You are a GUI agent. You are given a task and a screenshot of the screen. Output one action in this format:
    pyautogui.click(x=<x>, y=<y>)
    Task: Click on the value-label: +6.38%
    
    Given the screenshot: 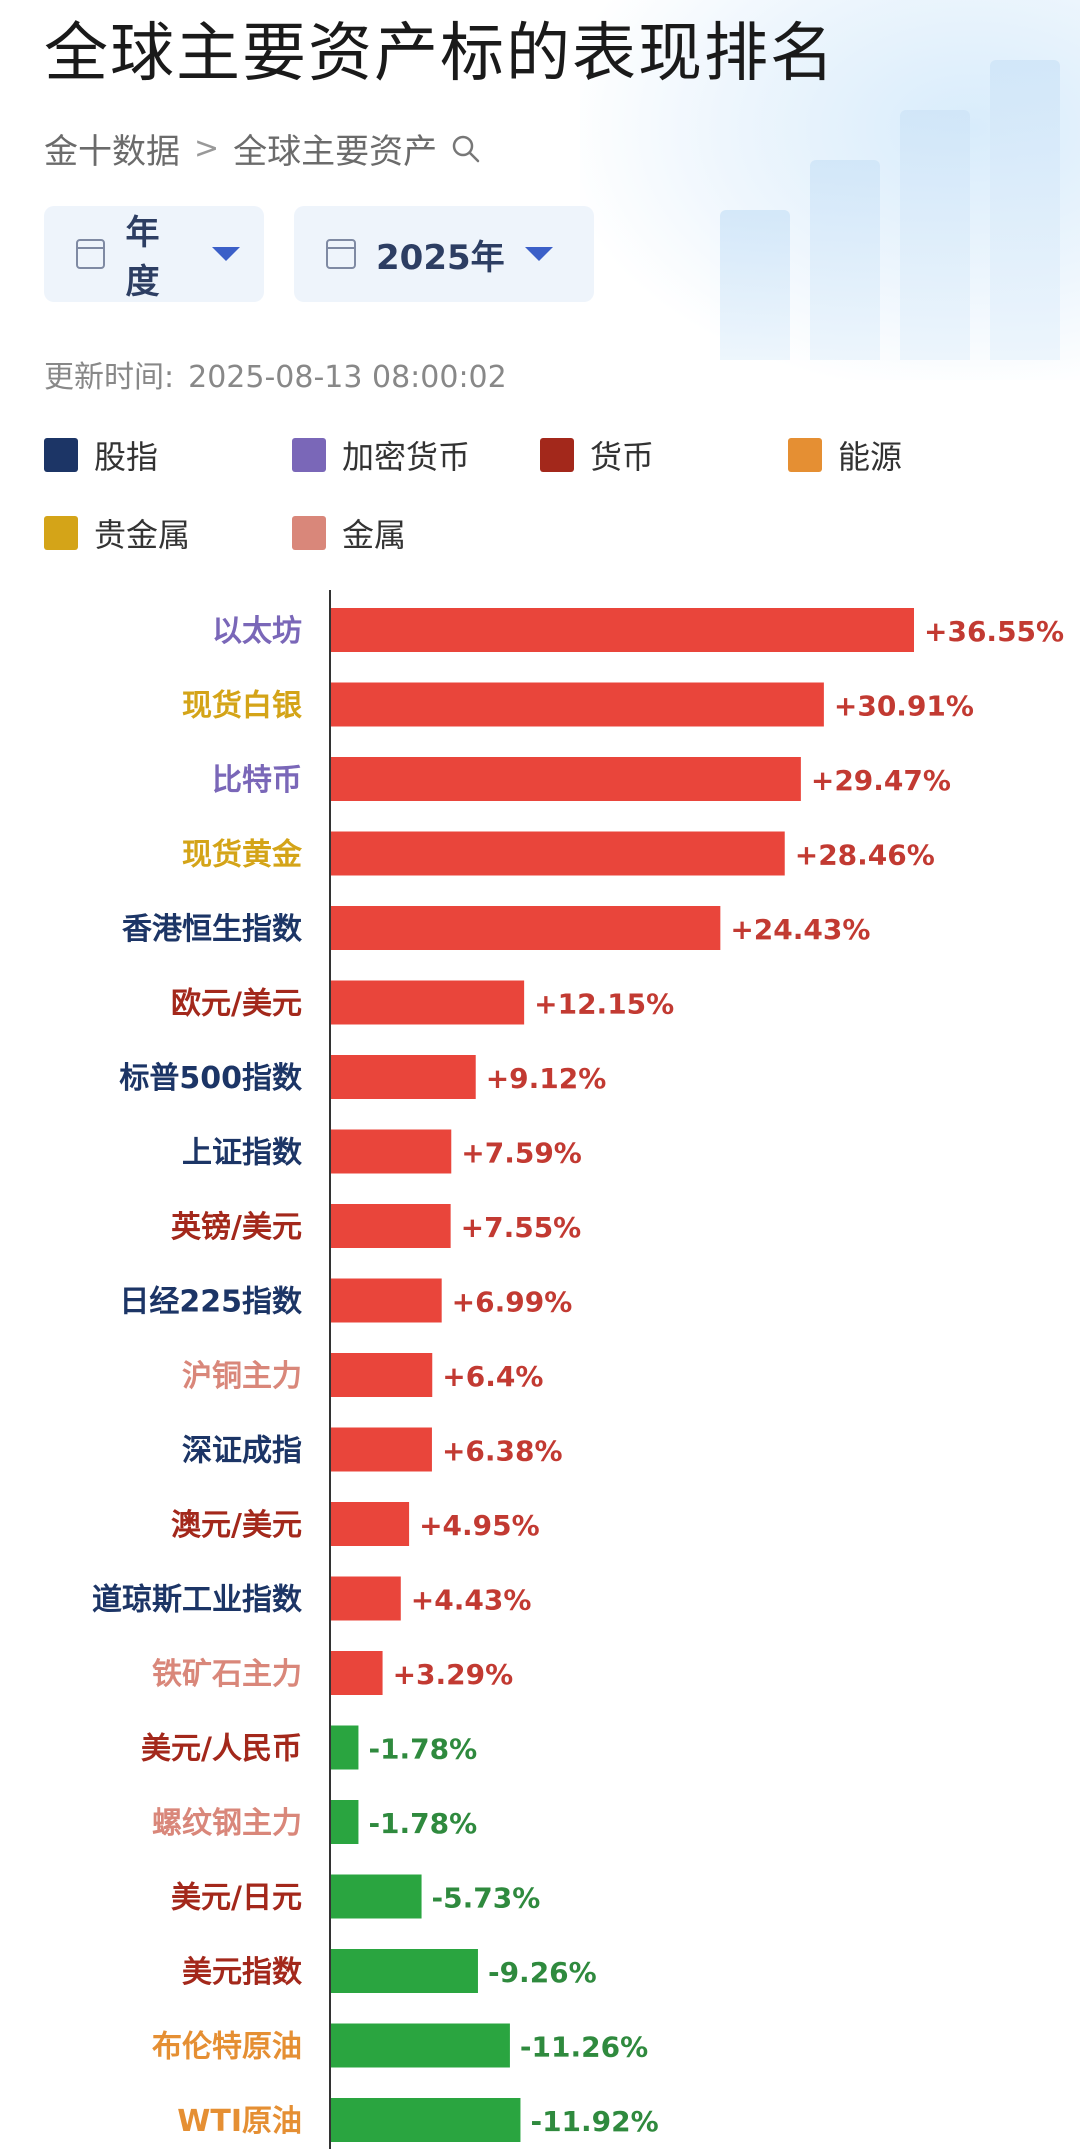 What is the action you would take?
    pyautogui.click(x=502, y=1451)
    